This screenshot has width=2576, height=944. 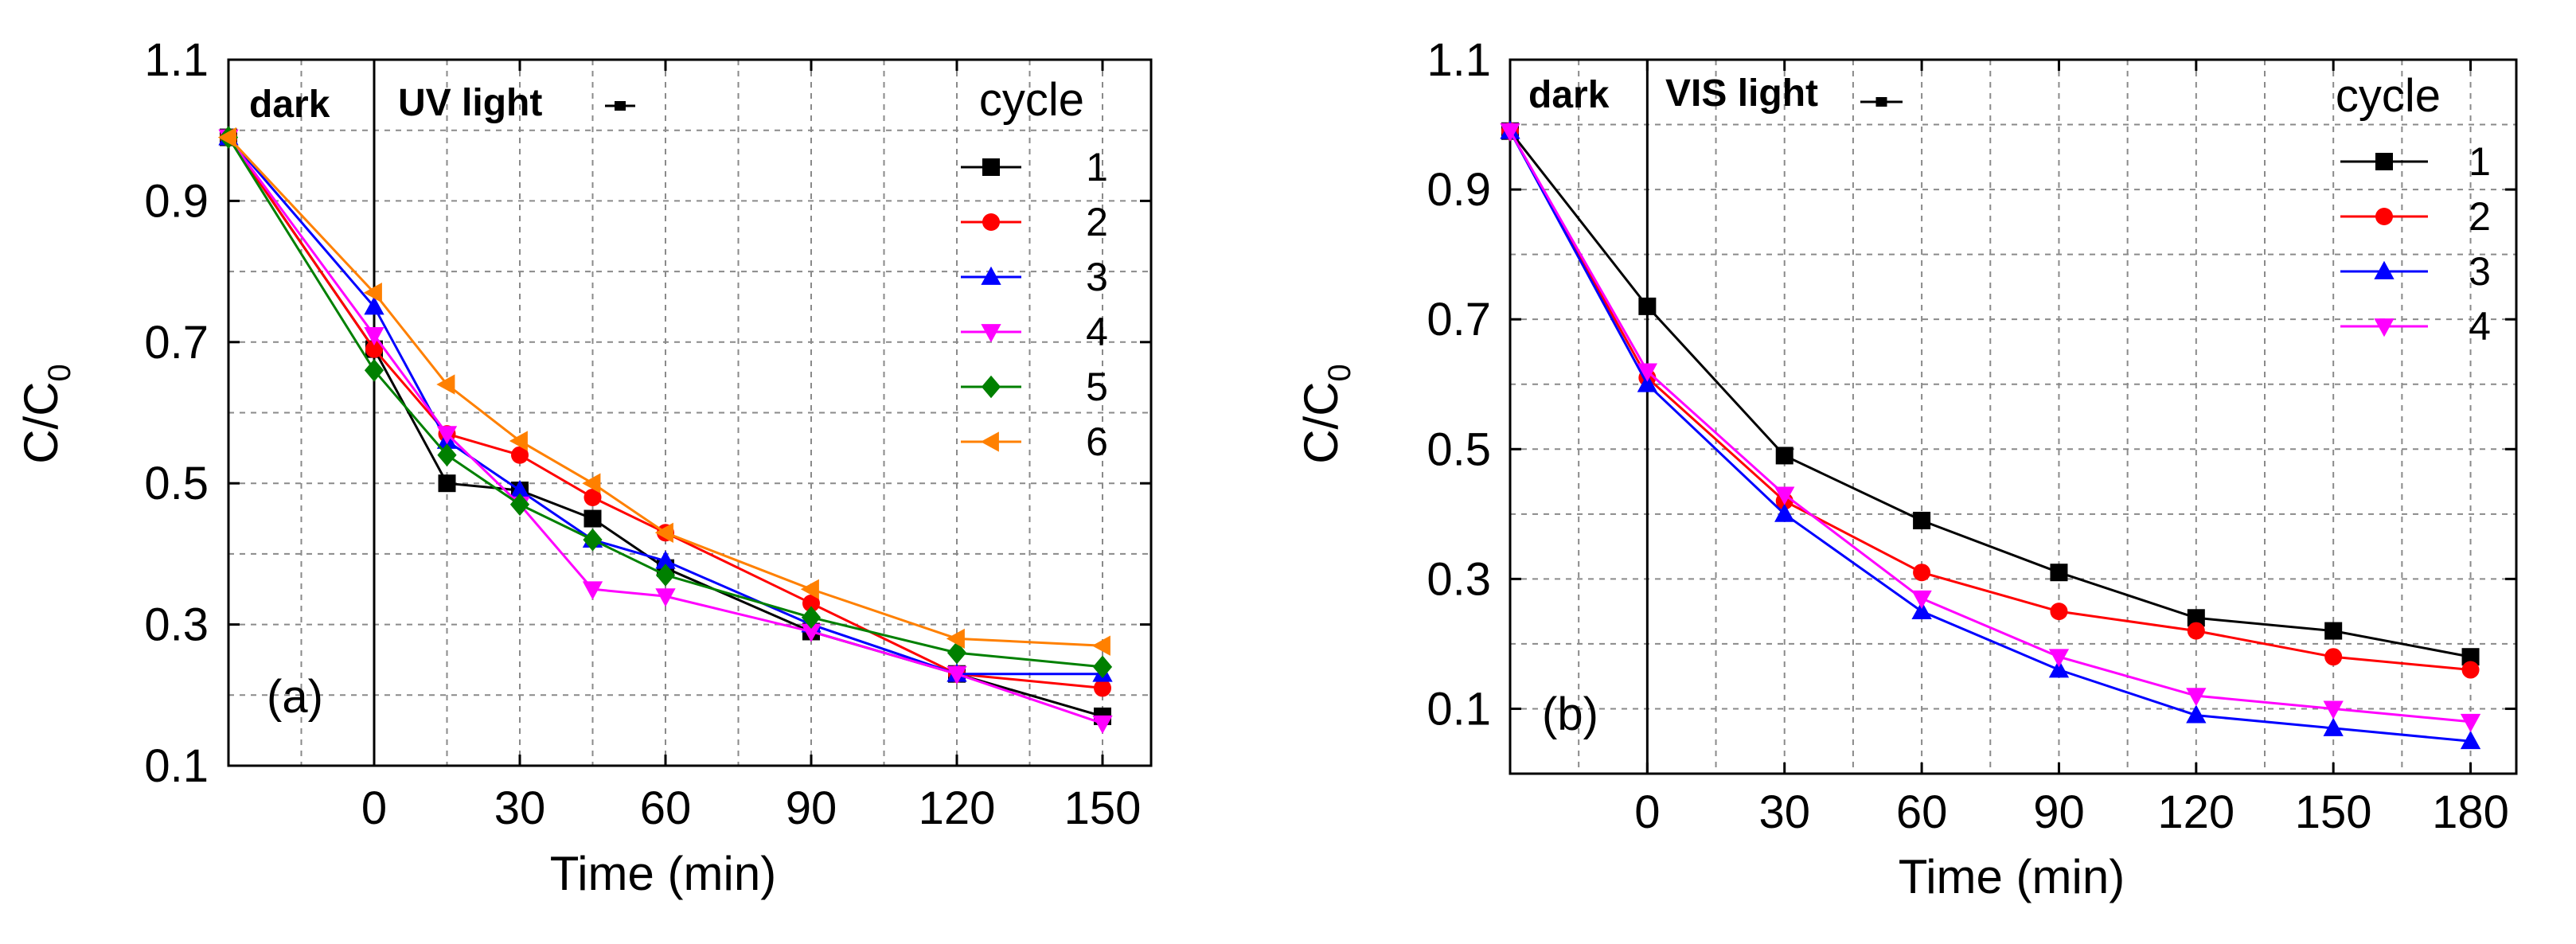 What do you see at coordinates (1459, 709) in the screenshot?
I see `y-tick-label: 0.1` at bounding box center [1459, 709].